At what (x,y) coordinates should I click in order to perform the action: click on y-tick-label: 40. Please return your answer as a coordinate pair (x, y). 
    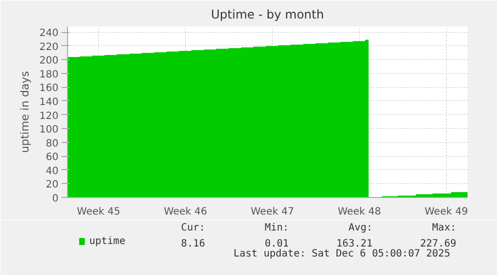
    Looking at the image, I should click on (52, 171).